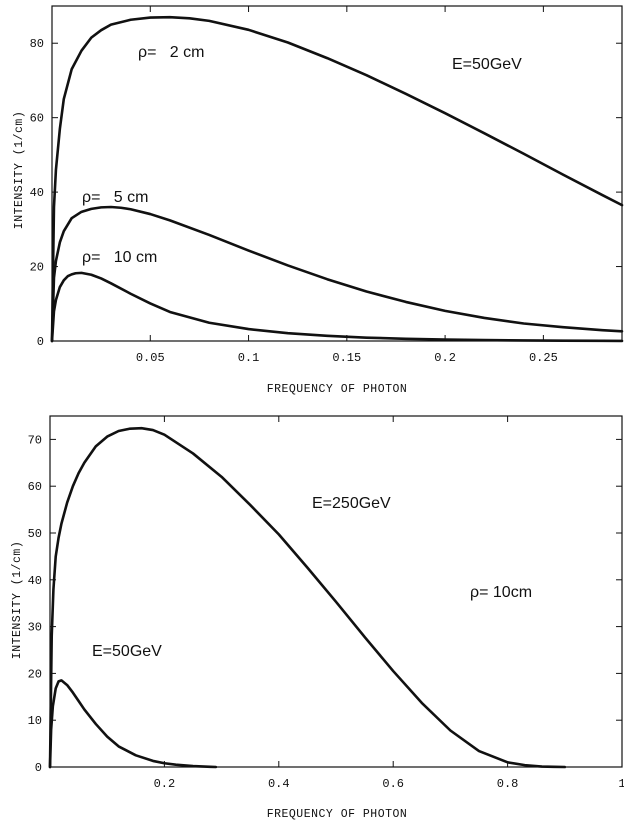 This screenshot has height=829, width=624. Describe the element at coordinates (119, 257) in the screenshot. I see `top-annotation-rho-10cm: ρ= 10 cm` at that location.